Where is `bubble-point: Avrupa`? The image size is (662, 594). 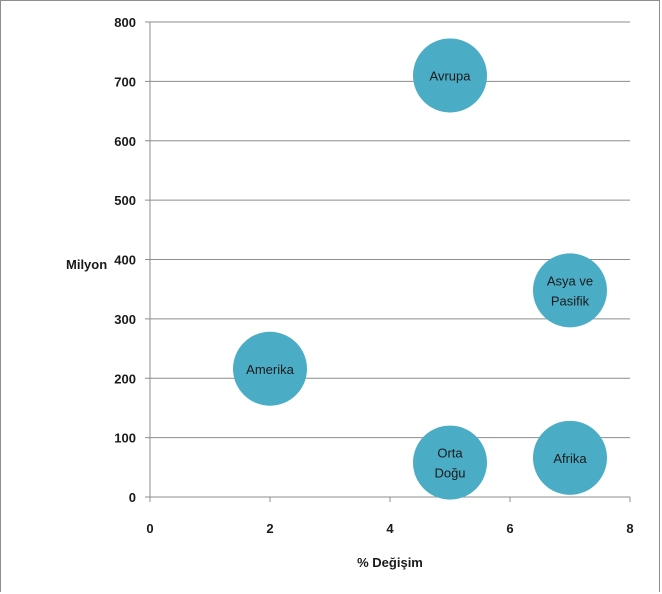
bubble-point: Avrupa is located at coordinates (450, 75).